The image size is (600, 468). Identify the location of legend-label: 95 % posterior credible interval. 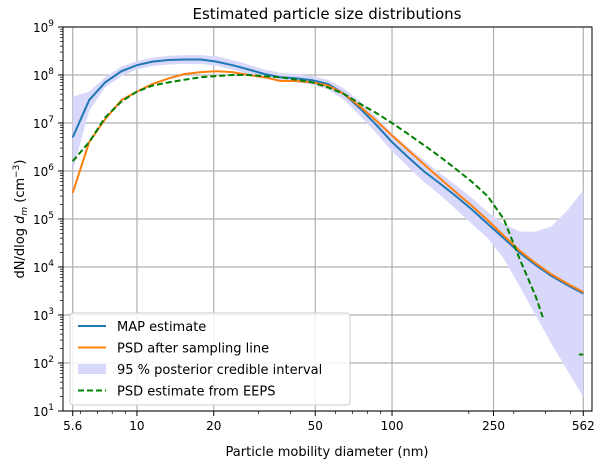
(219, 370).